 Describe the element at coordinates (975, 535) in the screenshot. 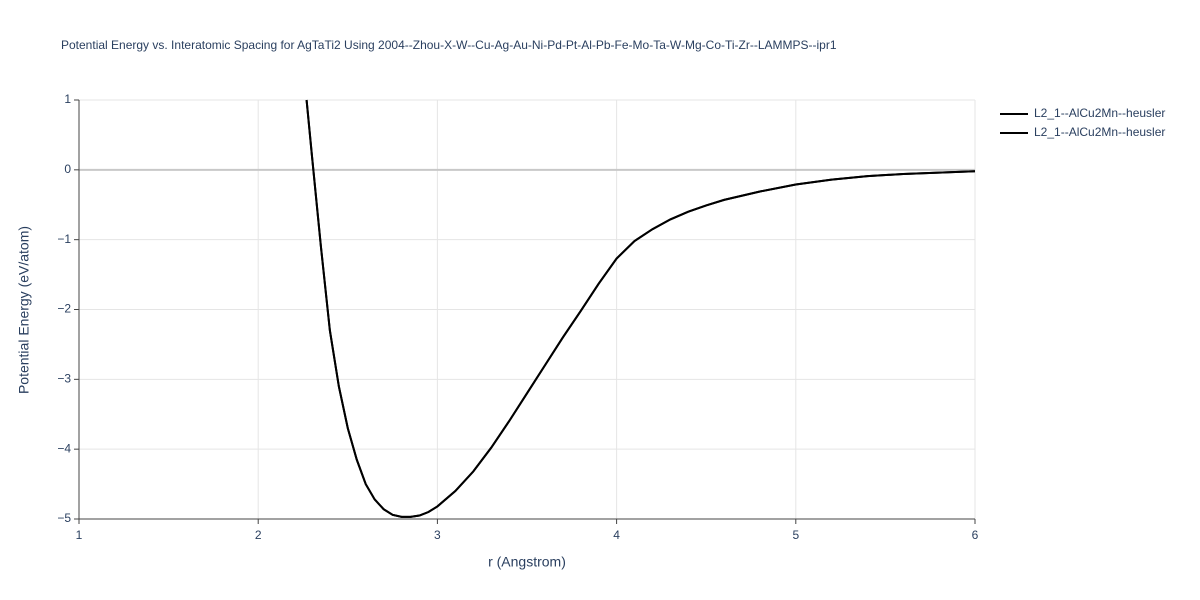

I see `x-tick-label: 6` at that location.